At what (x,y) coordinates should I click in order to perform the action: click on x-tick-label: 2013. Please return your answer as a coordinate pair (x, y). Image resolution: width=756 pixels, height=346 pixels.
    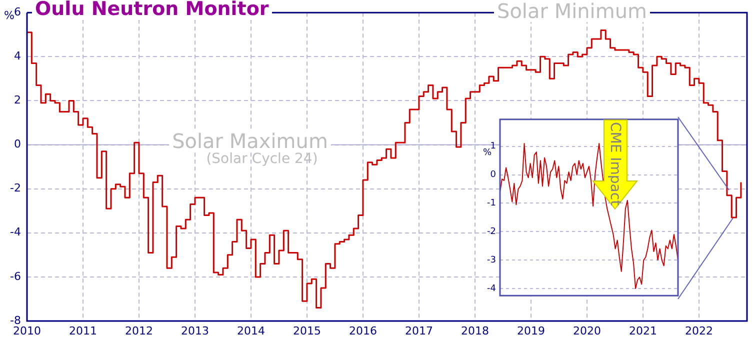
    Looking at the image, I should click on (194, 331).